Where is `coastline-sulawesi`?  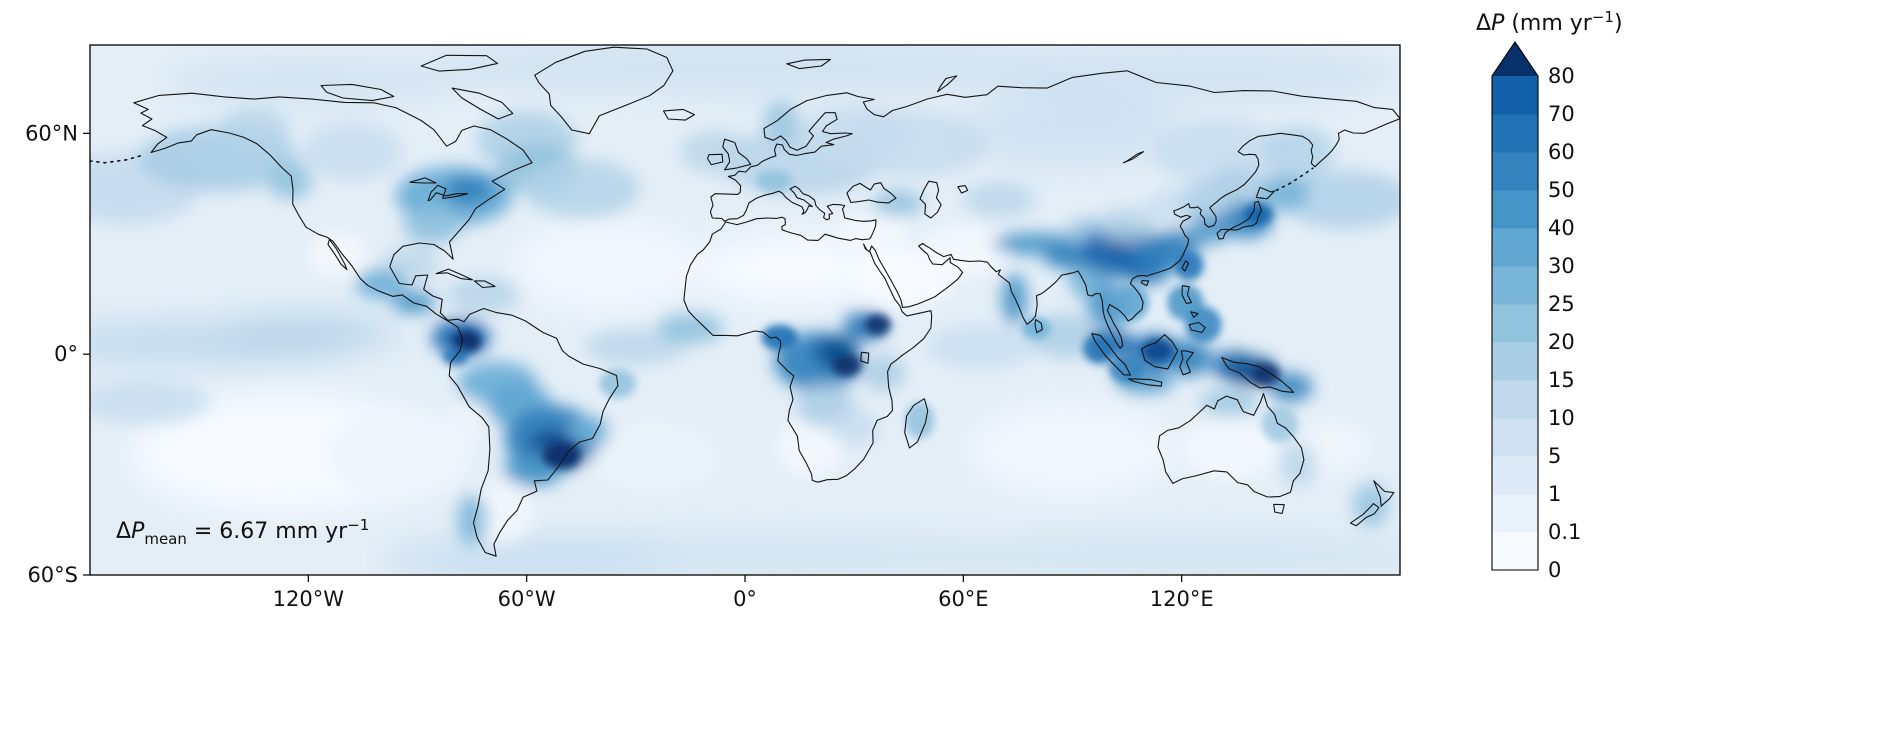
coastline-sulawesi is located at coordinates (1186, 363).